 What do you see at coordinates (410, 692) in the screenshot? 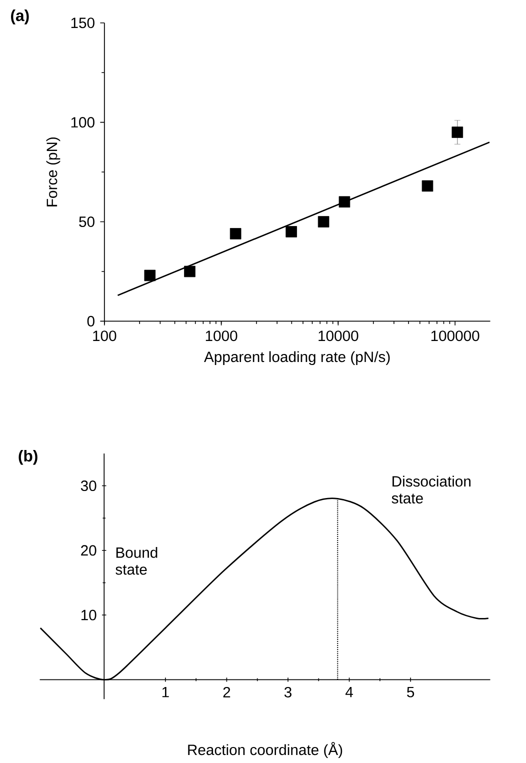
I see `x-tick-label: 5` at bounding box center [410, 692].